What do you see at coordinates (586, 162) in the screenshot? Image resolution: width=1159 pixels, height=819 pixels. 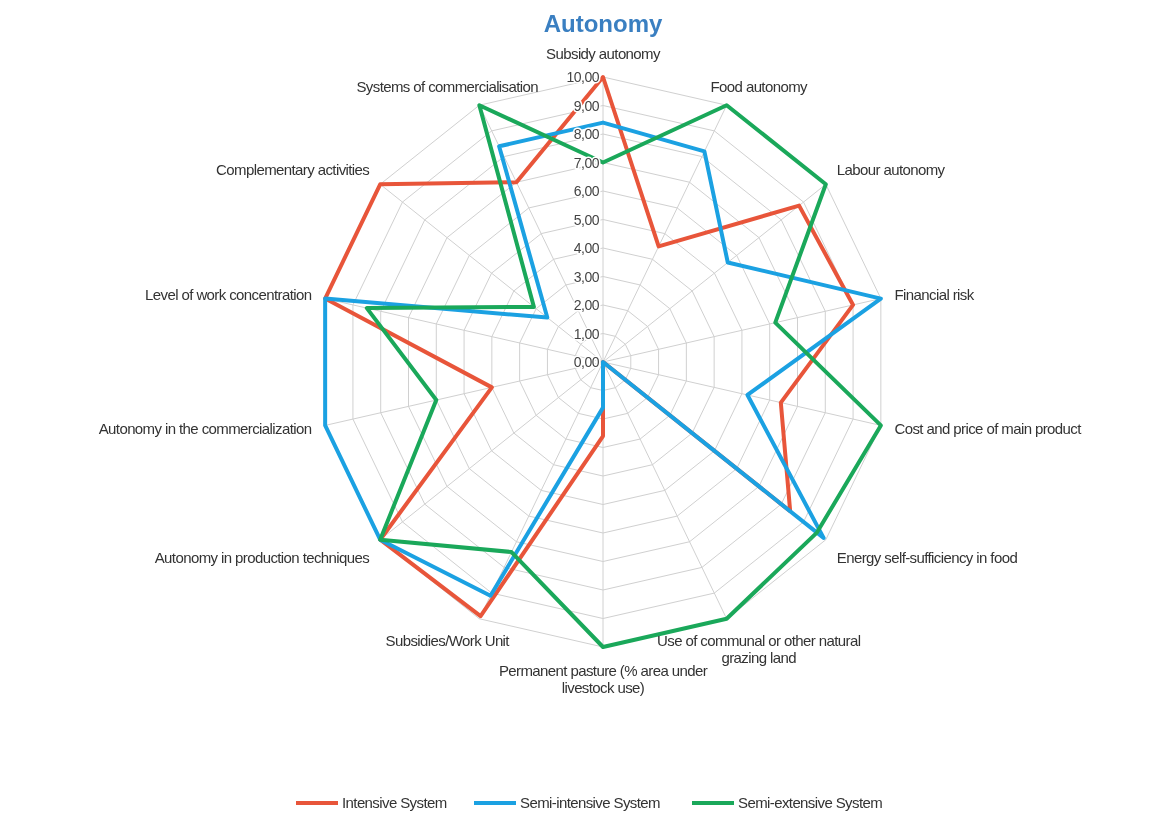 I see `y-tick-label: 7,00` at bounding box center [586, 162].